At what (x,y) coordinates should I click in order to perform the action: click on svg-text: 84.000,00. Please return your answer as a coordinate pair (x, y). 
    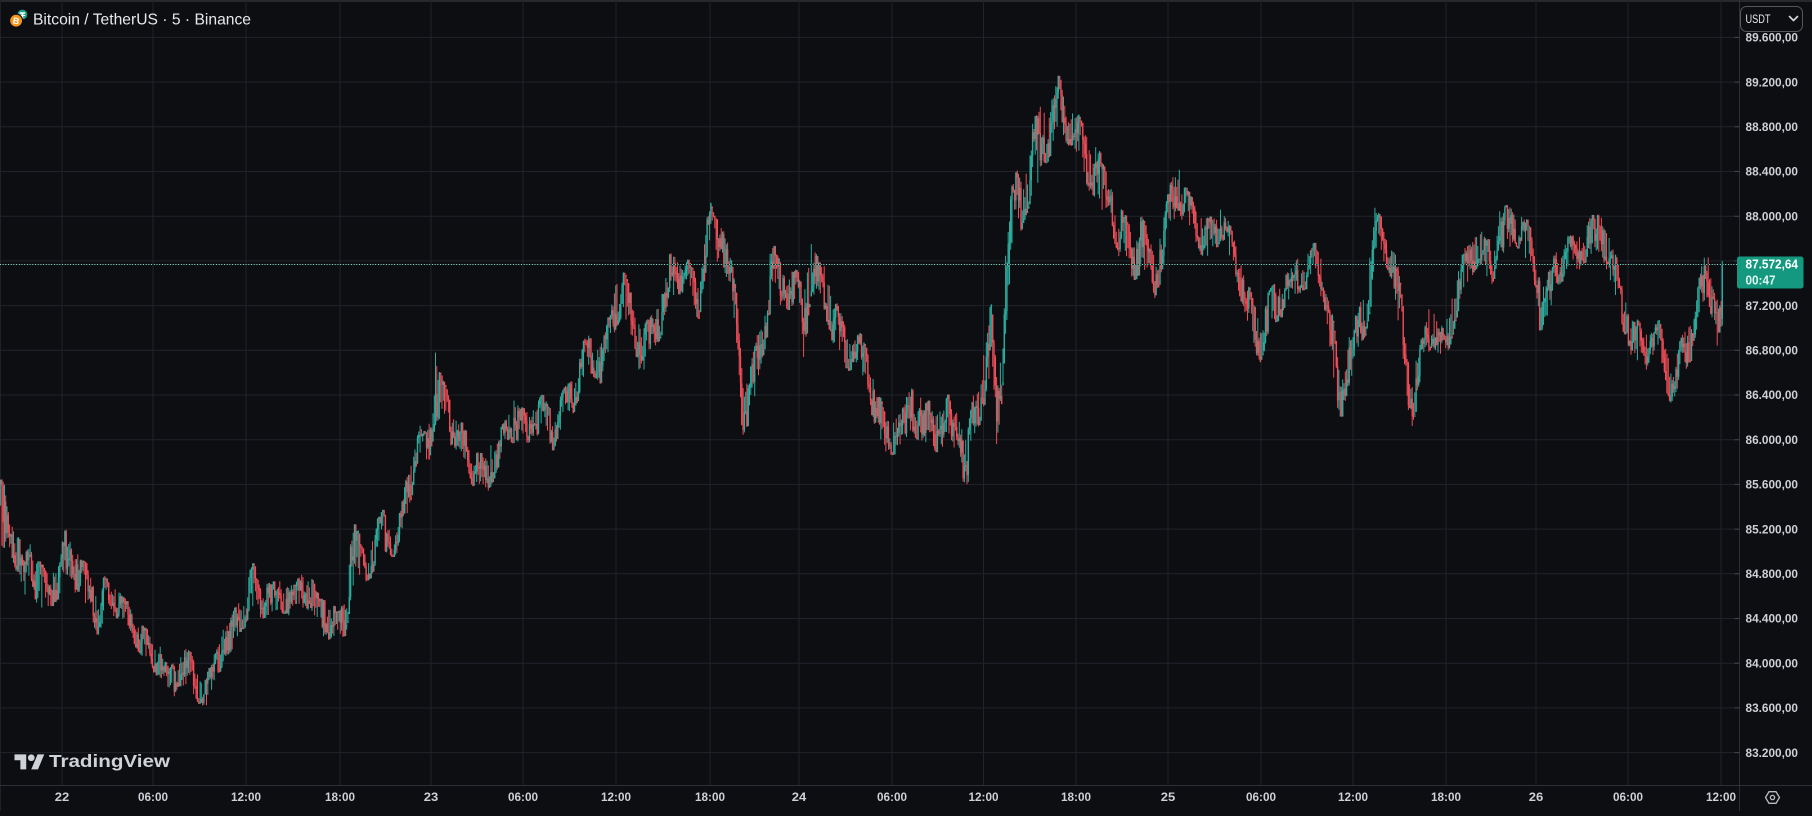
    Looking at the image, I should click on (1772, 663).